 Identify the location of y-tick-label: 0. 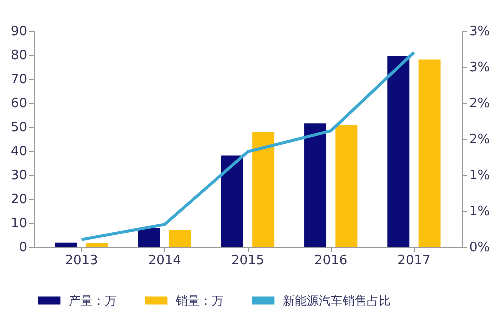
(23, 248).